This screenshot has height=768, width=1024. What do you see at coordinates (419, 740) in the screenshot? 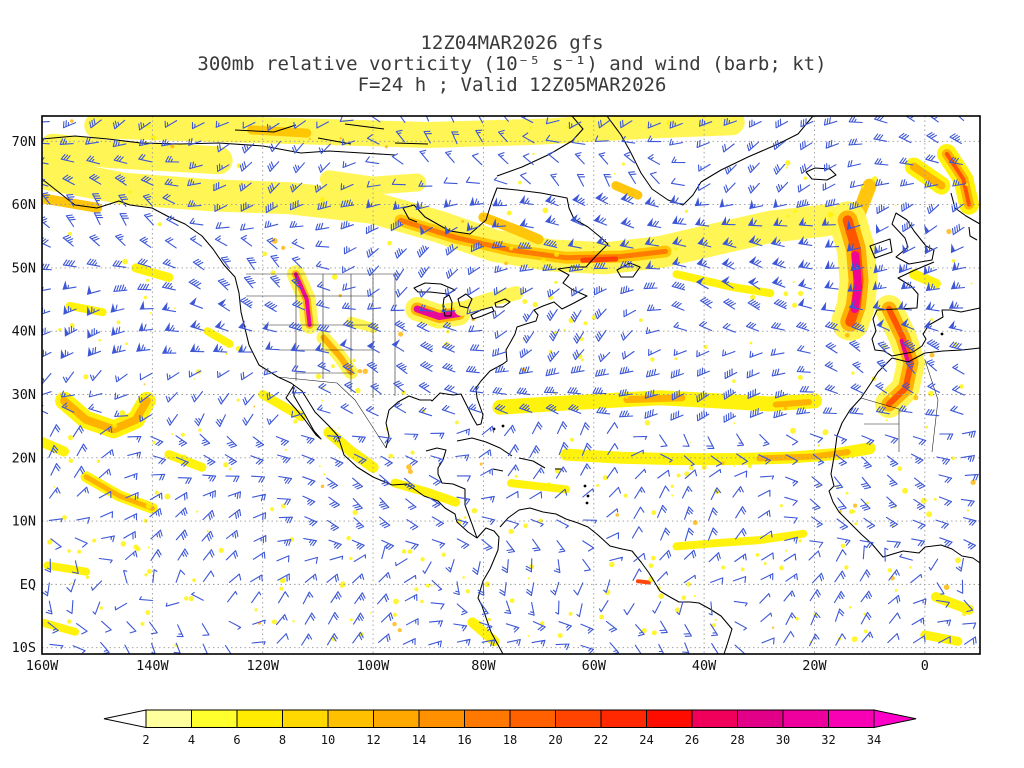
I see `svg-text: 14` at bounding box center [419, 740].